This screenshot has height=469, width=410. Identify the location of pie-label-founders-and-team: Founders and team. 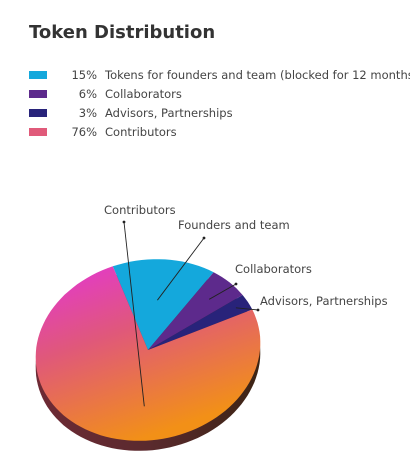
(234, 225).